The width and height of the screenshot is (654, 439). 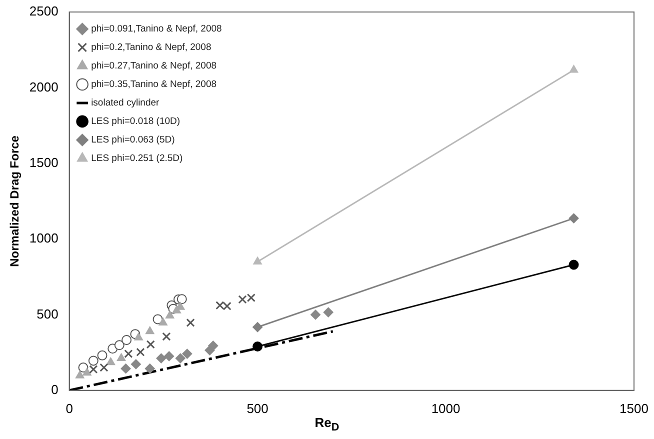 I want to click on legend-label: LES phi=0.251 (2.5D), so click(x=137, y=158).